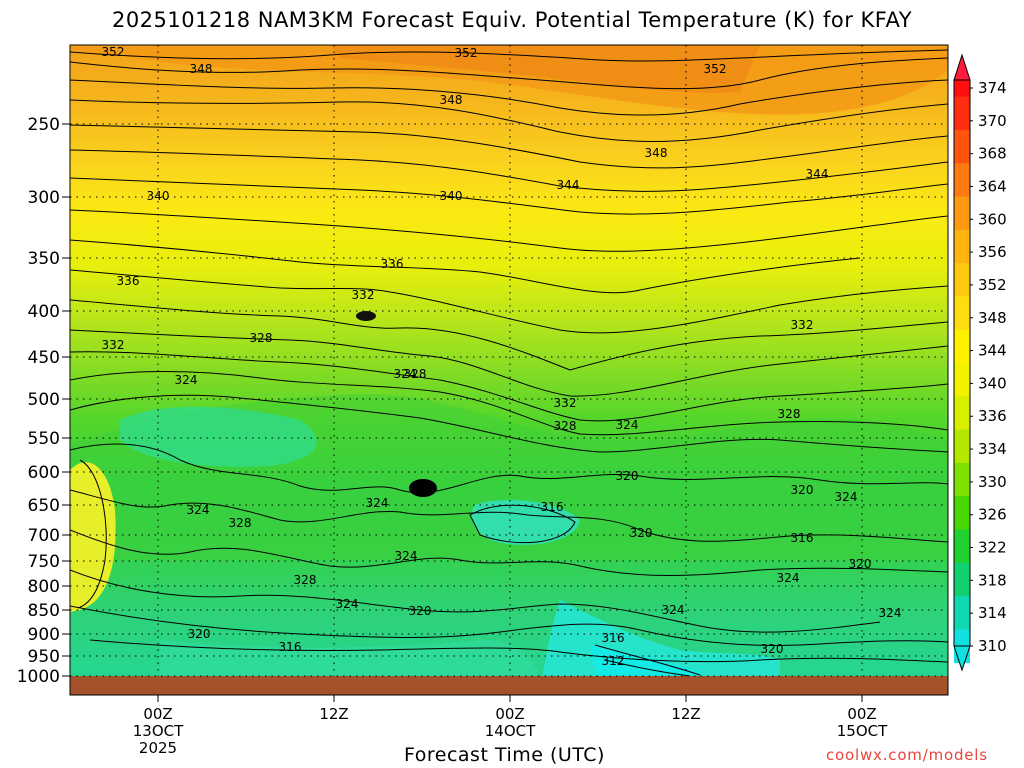 The height and width of the screenshot is (768, 1024). Describe the element at coordinates (509, 685) in the screenshot. I see `ground-surface` at that location.